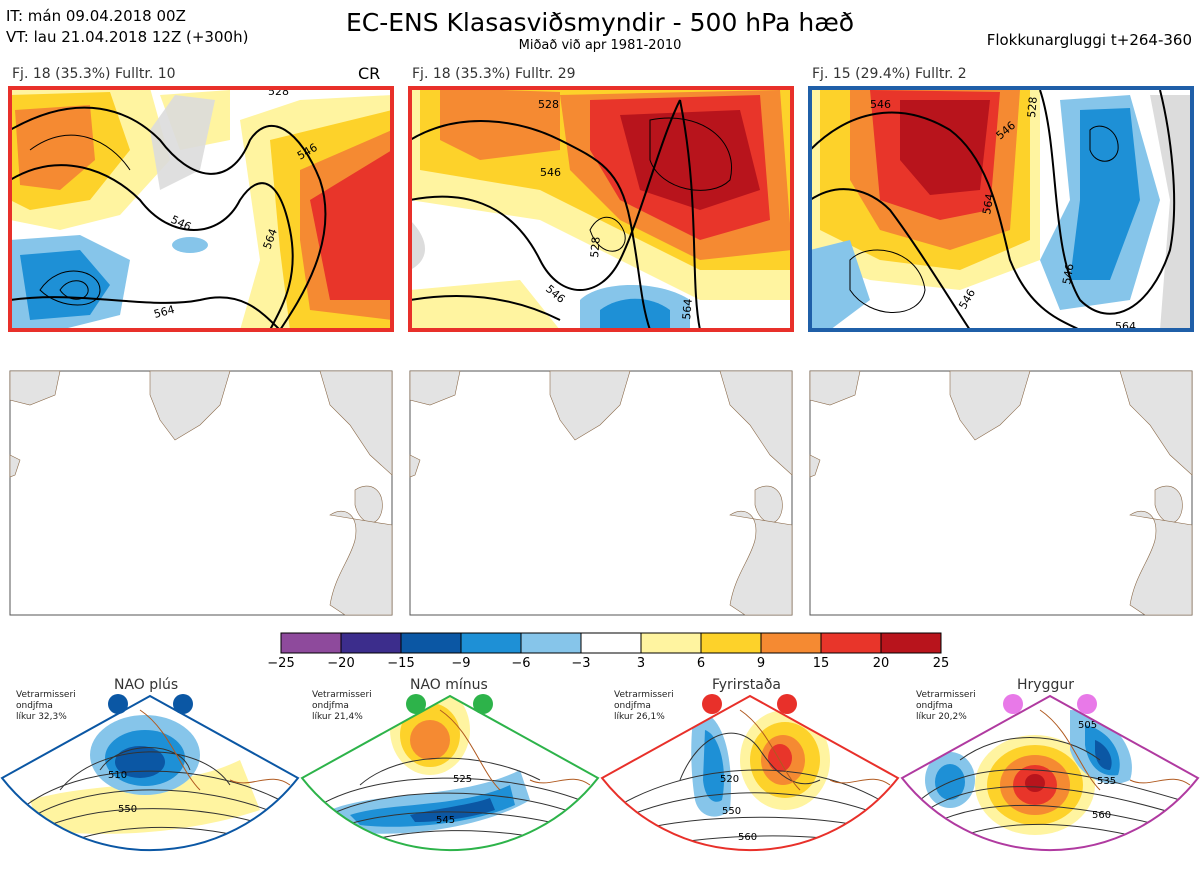 This screenshot has width=1200, height=871. What do you see at coordinates (761, 663) in the screenshot?
I see `colorbar-tick-label: 9` at bounding box center [761, 663].